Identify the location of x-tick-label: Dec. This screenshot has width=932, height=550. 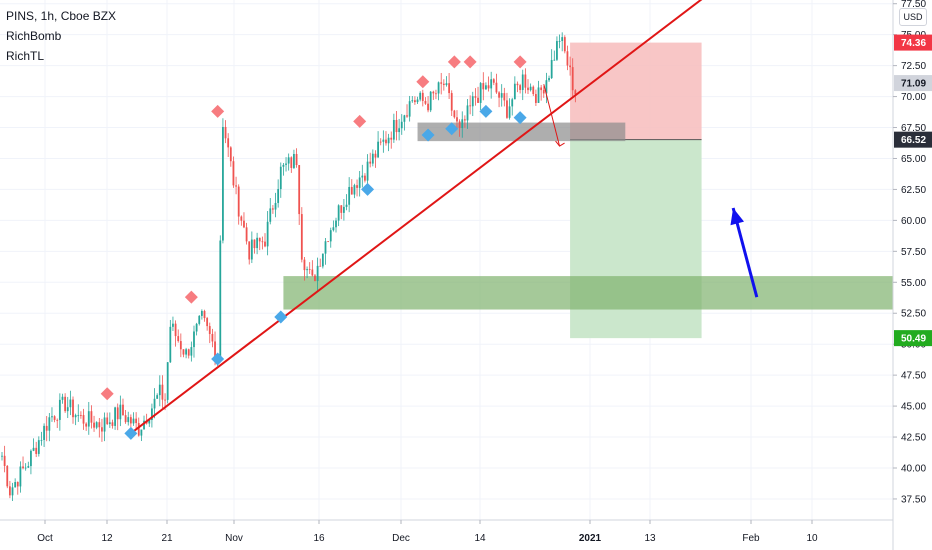
(401, 538).